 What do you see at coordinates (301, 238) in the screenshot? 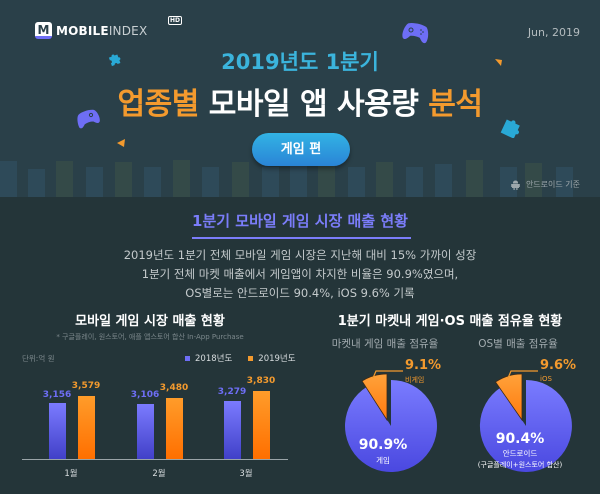
I see `summary-title-underline` at bounding box center [301, 238].